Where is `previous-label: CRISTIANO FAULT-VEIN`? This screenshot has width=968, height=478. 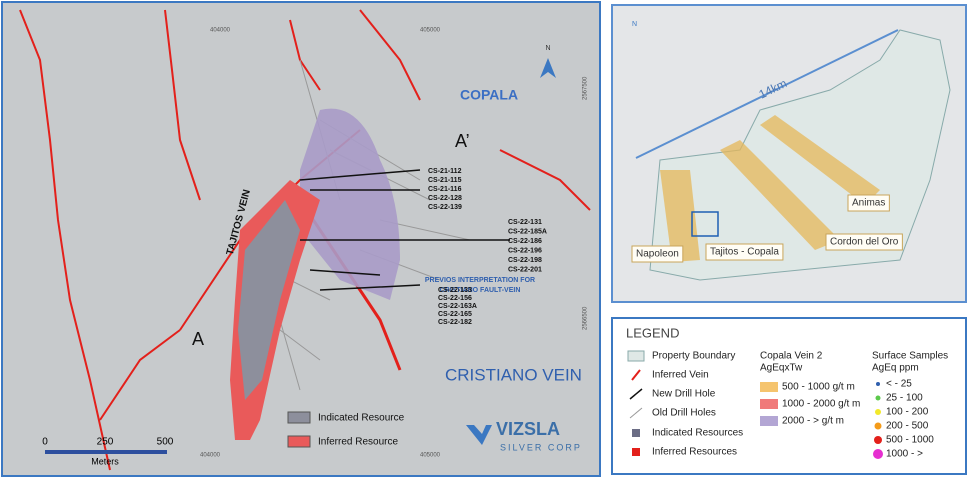 previous-label: CRISTIANO FAULT-VEIN is located at coordinates (480, 290).